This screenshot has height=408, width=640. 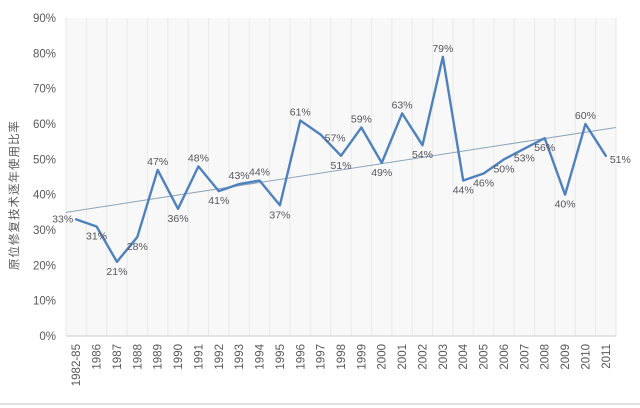 What do you see at coordinates (44, 302) in the screenshot?
I see `y-tick-label: 10%` at bounding box center [44, 302].